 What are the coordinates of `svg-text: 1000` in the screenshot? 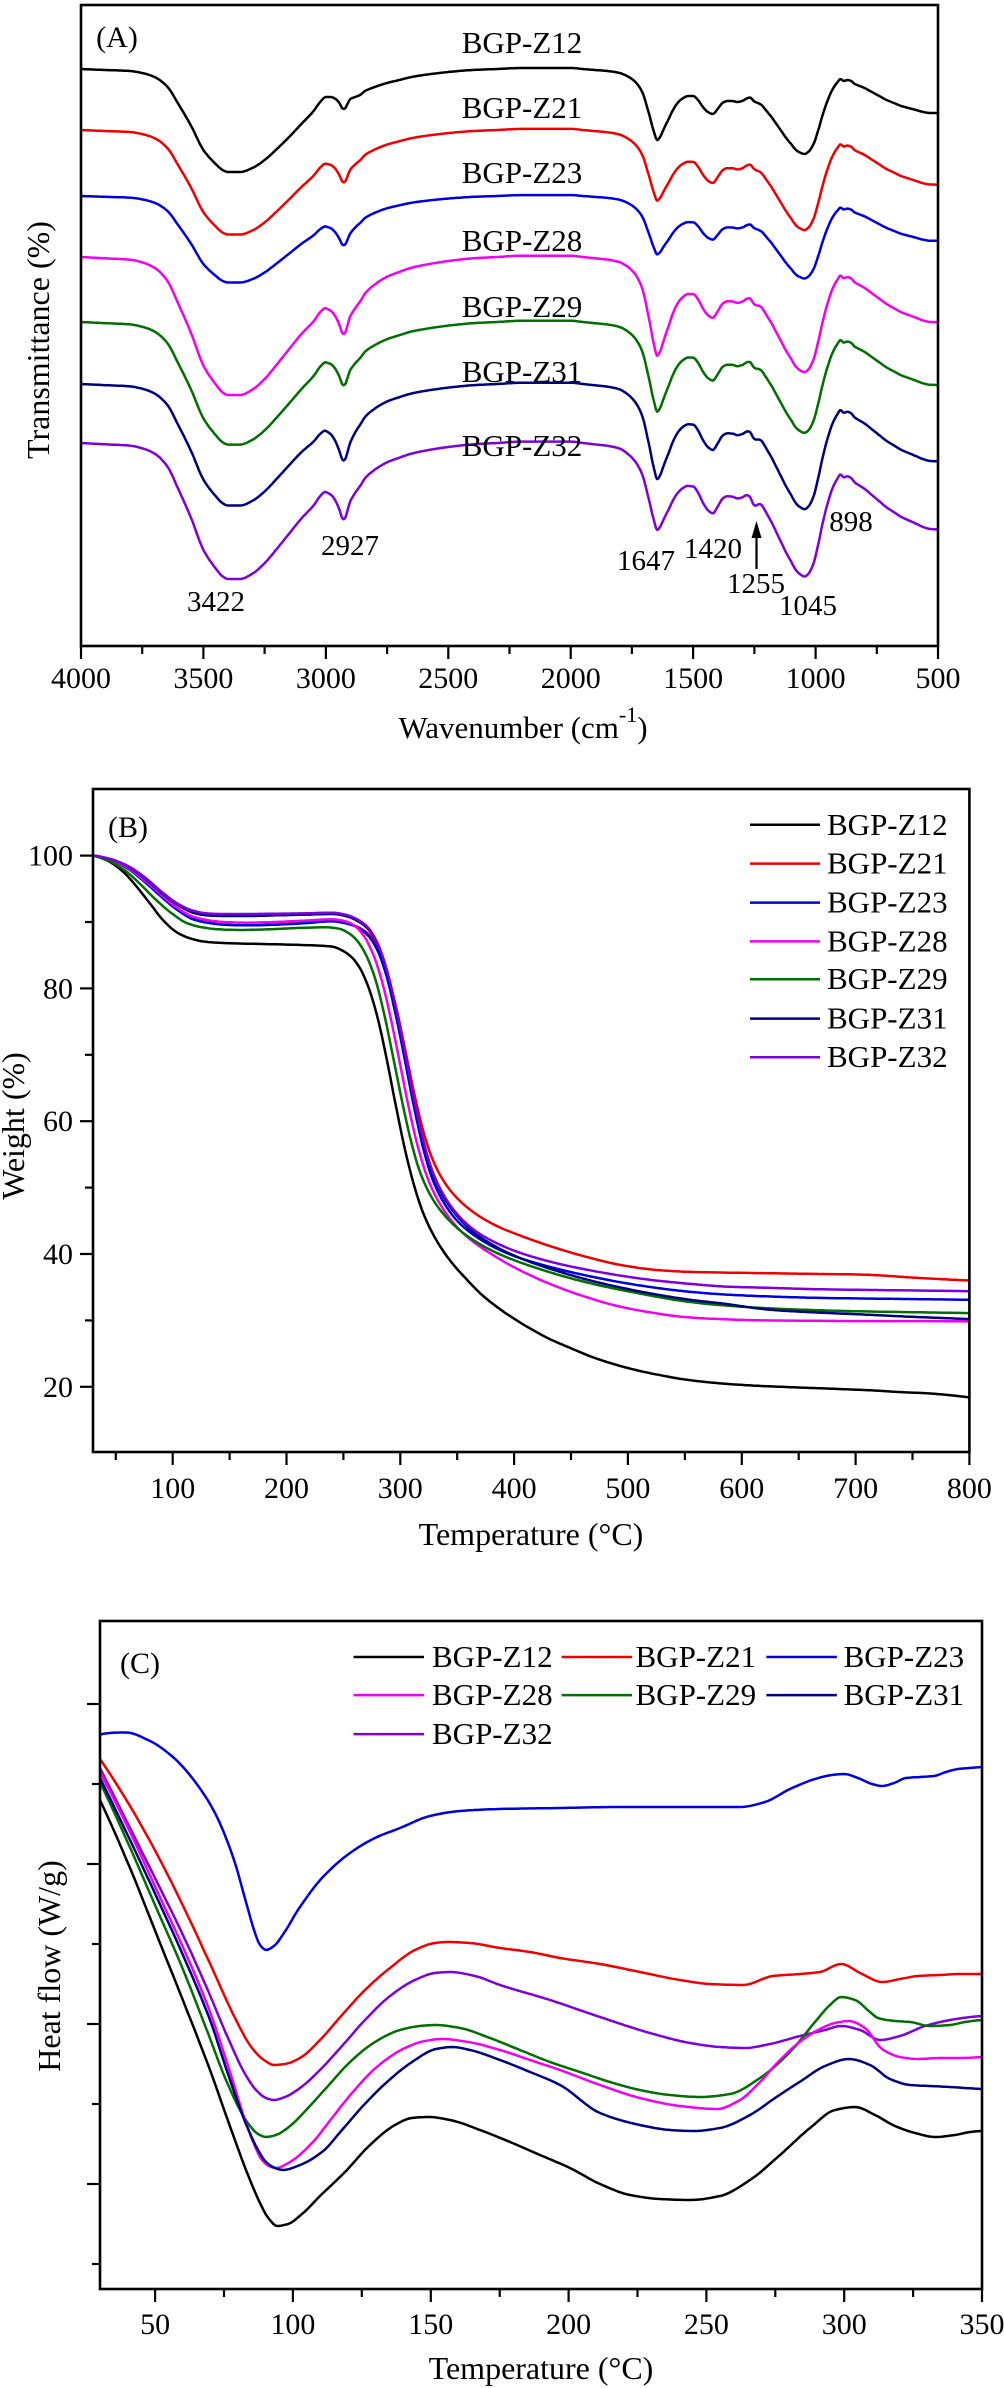 It's located at (816, 678).